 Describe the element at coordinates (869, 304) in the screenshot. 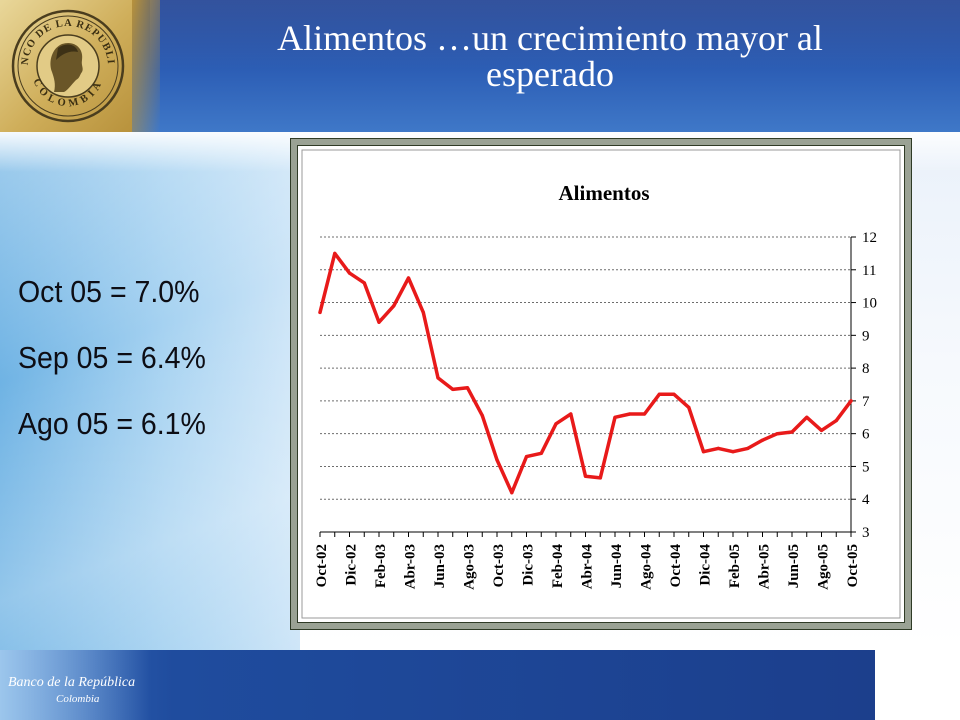

I see `y-tick-label-10: 10` at that location.